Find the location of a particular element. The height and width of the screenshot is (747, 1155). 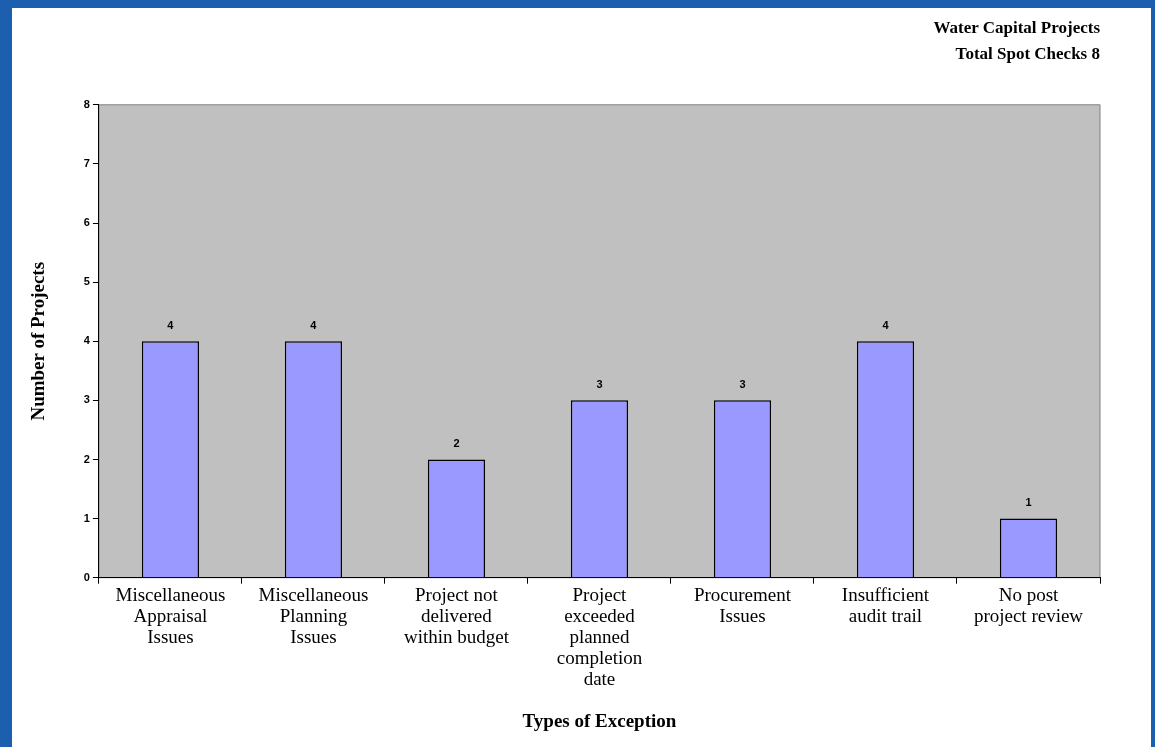

y-tick-label: 4 is located at coordinates (87, 340).